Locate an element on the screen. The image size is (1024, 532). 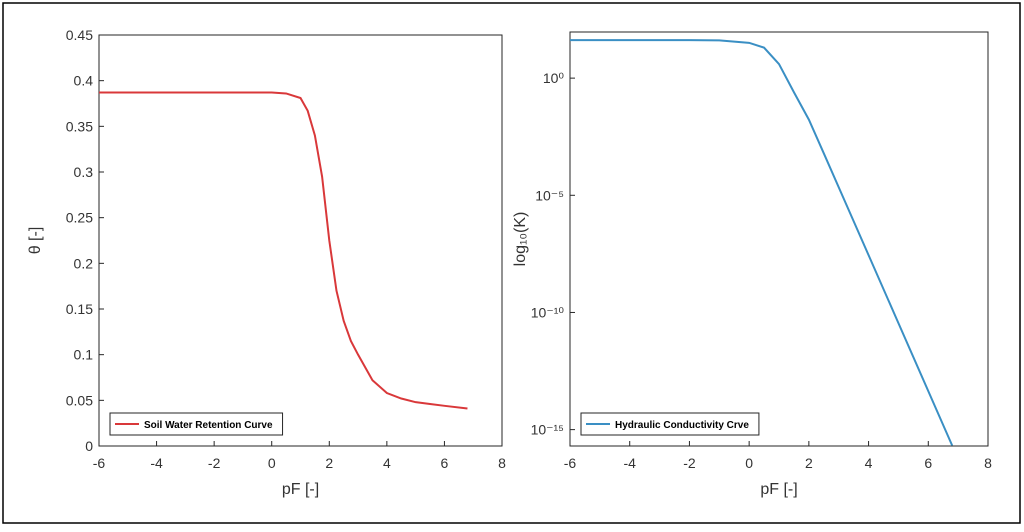
y-tick-label: 0.15 is located at coordinates (79, 309).